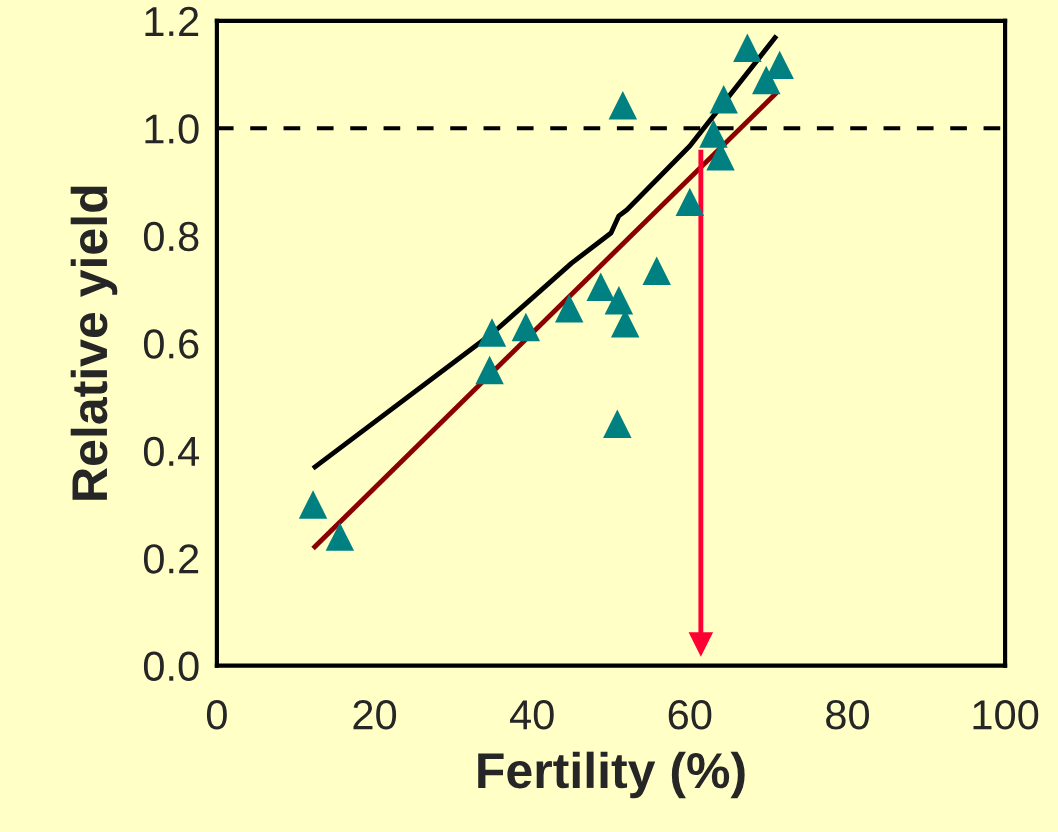 The height and width of the screenshot is (832, 1058). What do you see at coordinates (847, 715) in the screenshot?
I see `x-tick-label: 80` at bounding box center [847, 715].